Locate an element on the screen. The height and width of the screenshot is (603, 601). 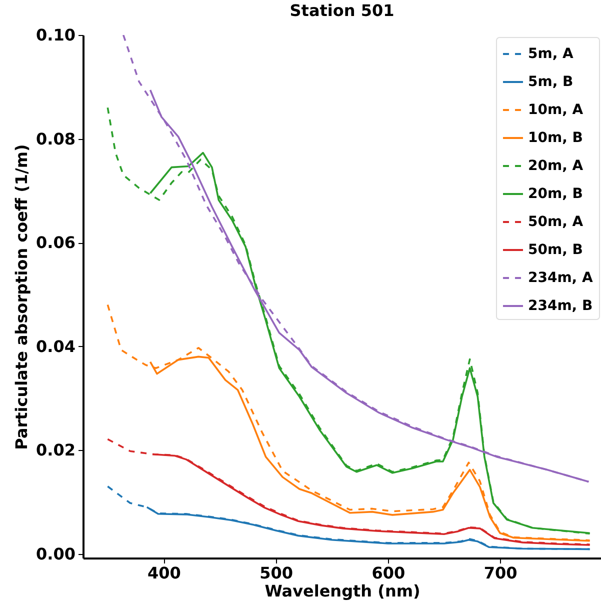
x-tick-label: 500 is located at coordinates (277, 573).